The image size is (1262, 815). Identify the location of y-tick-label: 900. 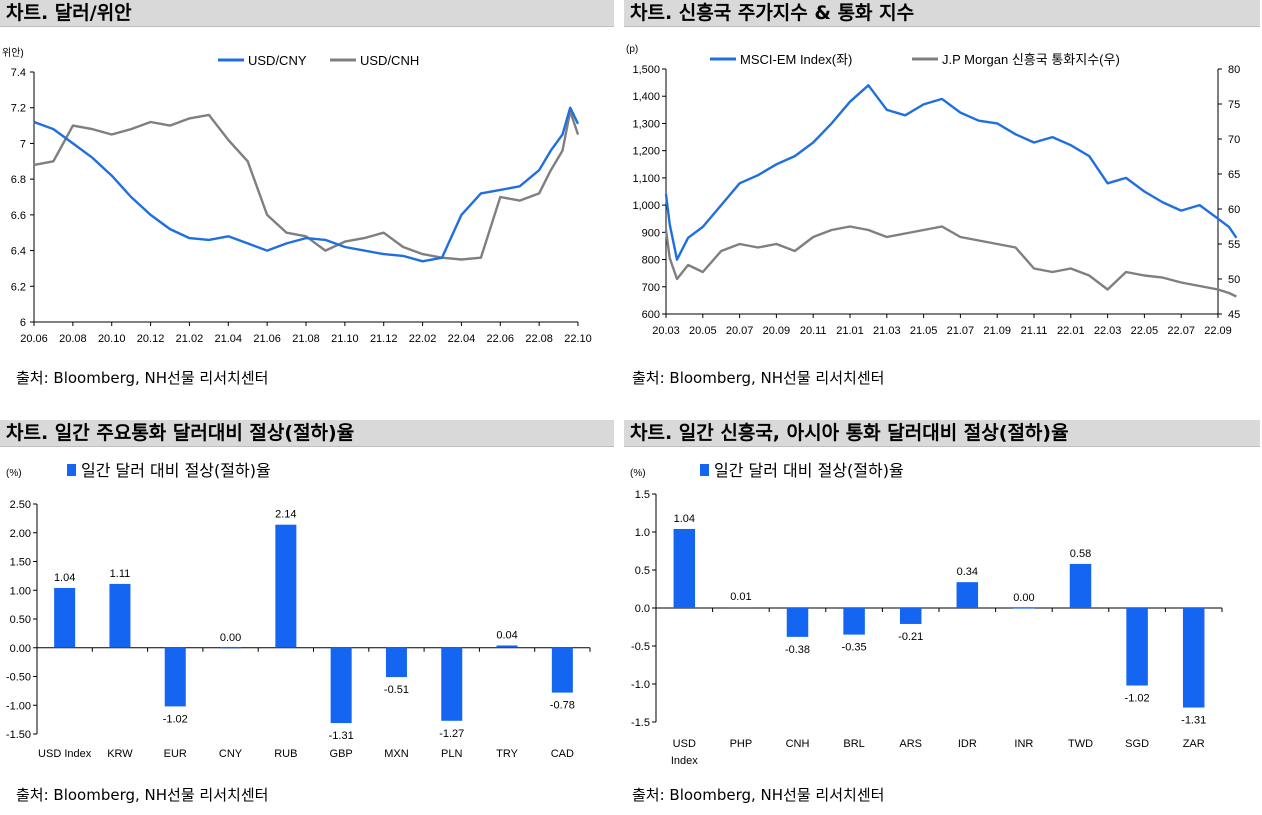
(651, 233).